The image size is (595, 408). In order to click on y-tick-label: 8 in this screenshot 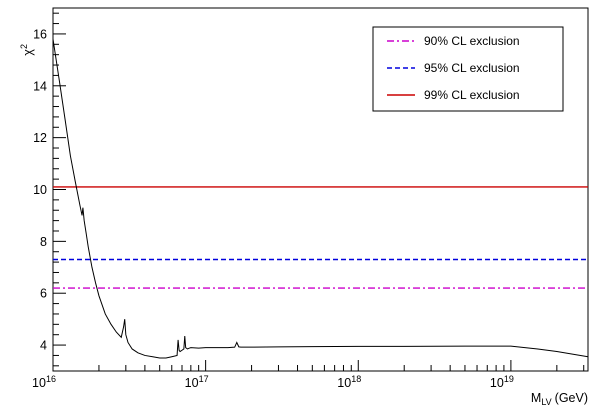, I will do `click(43, 242)`.